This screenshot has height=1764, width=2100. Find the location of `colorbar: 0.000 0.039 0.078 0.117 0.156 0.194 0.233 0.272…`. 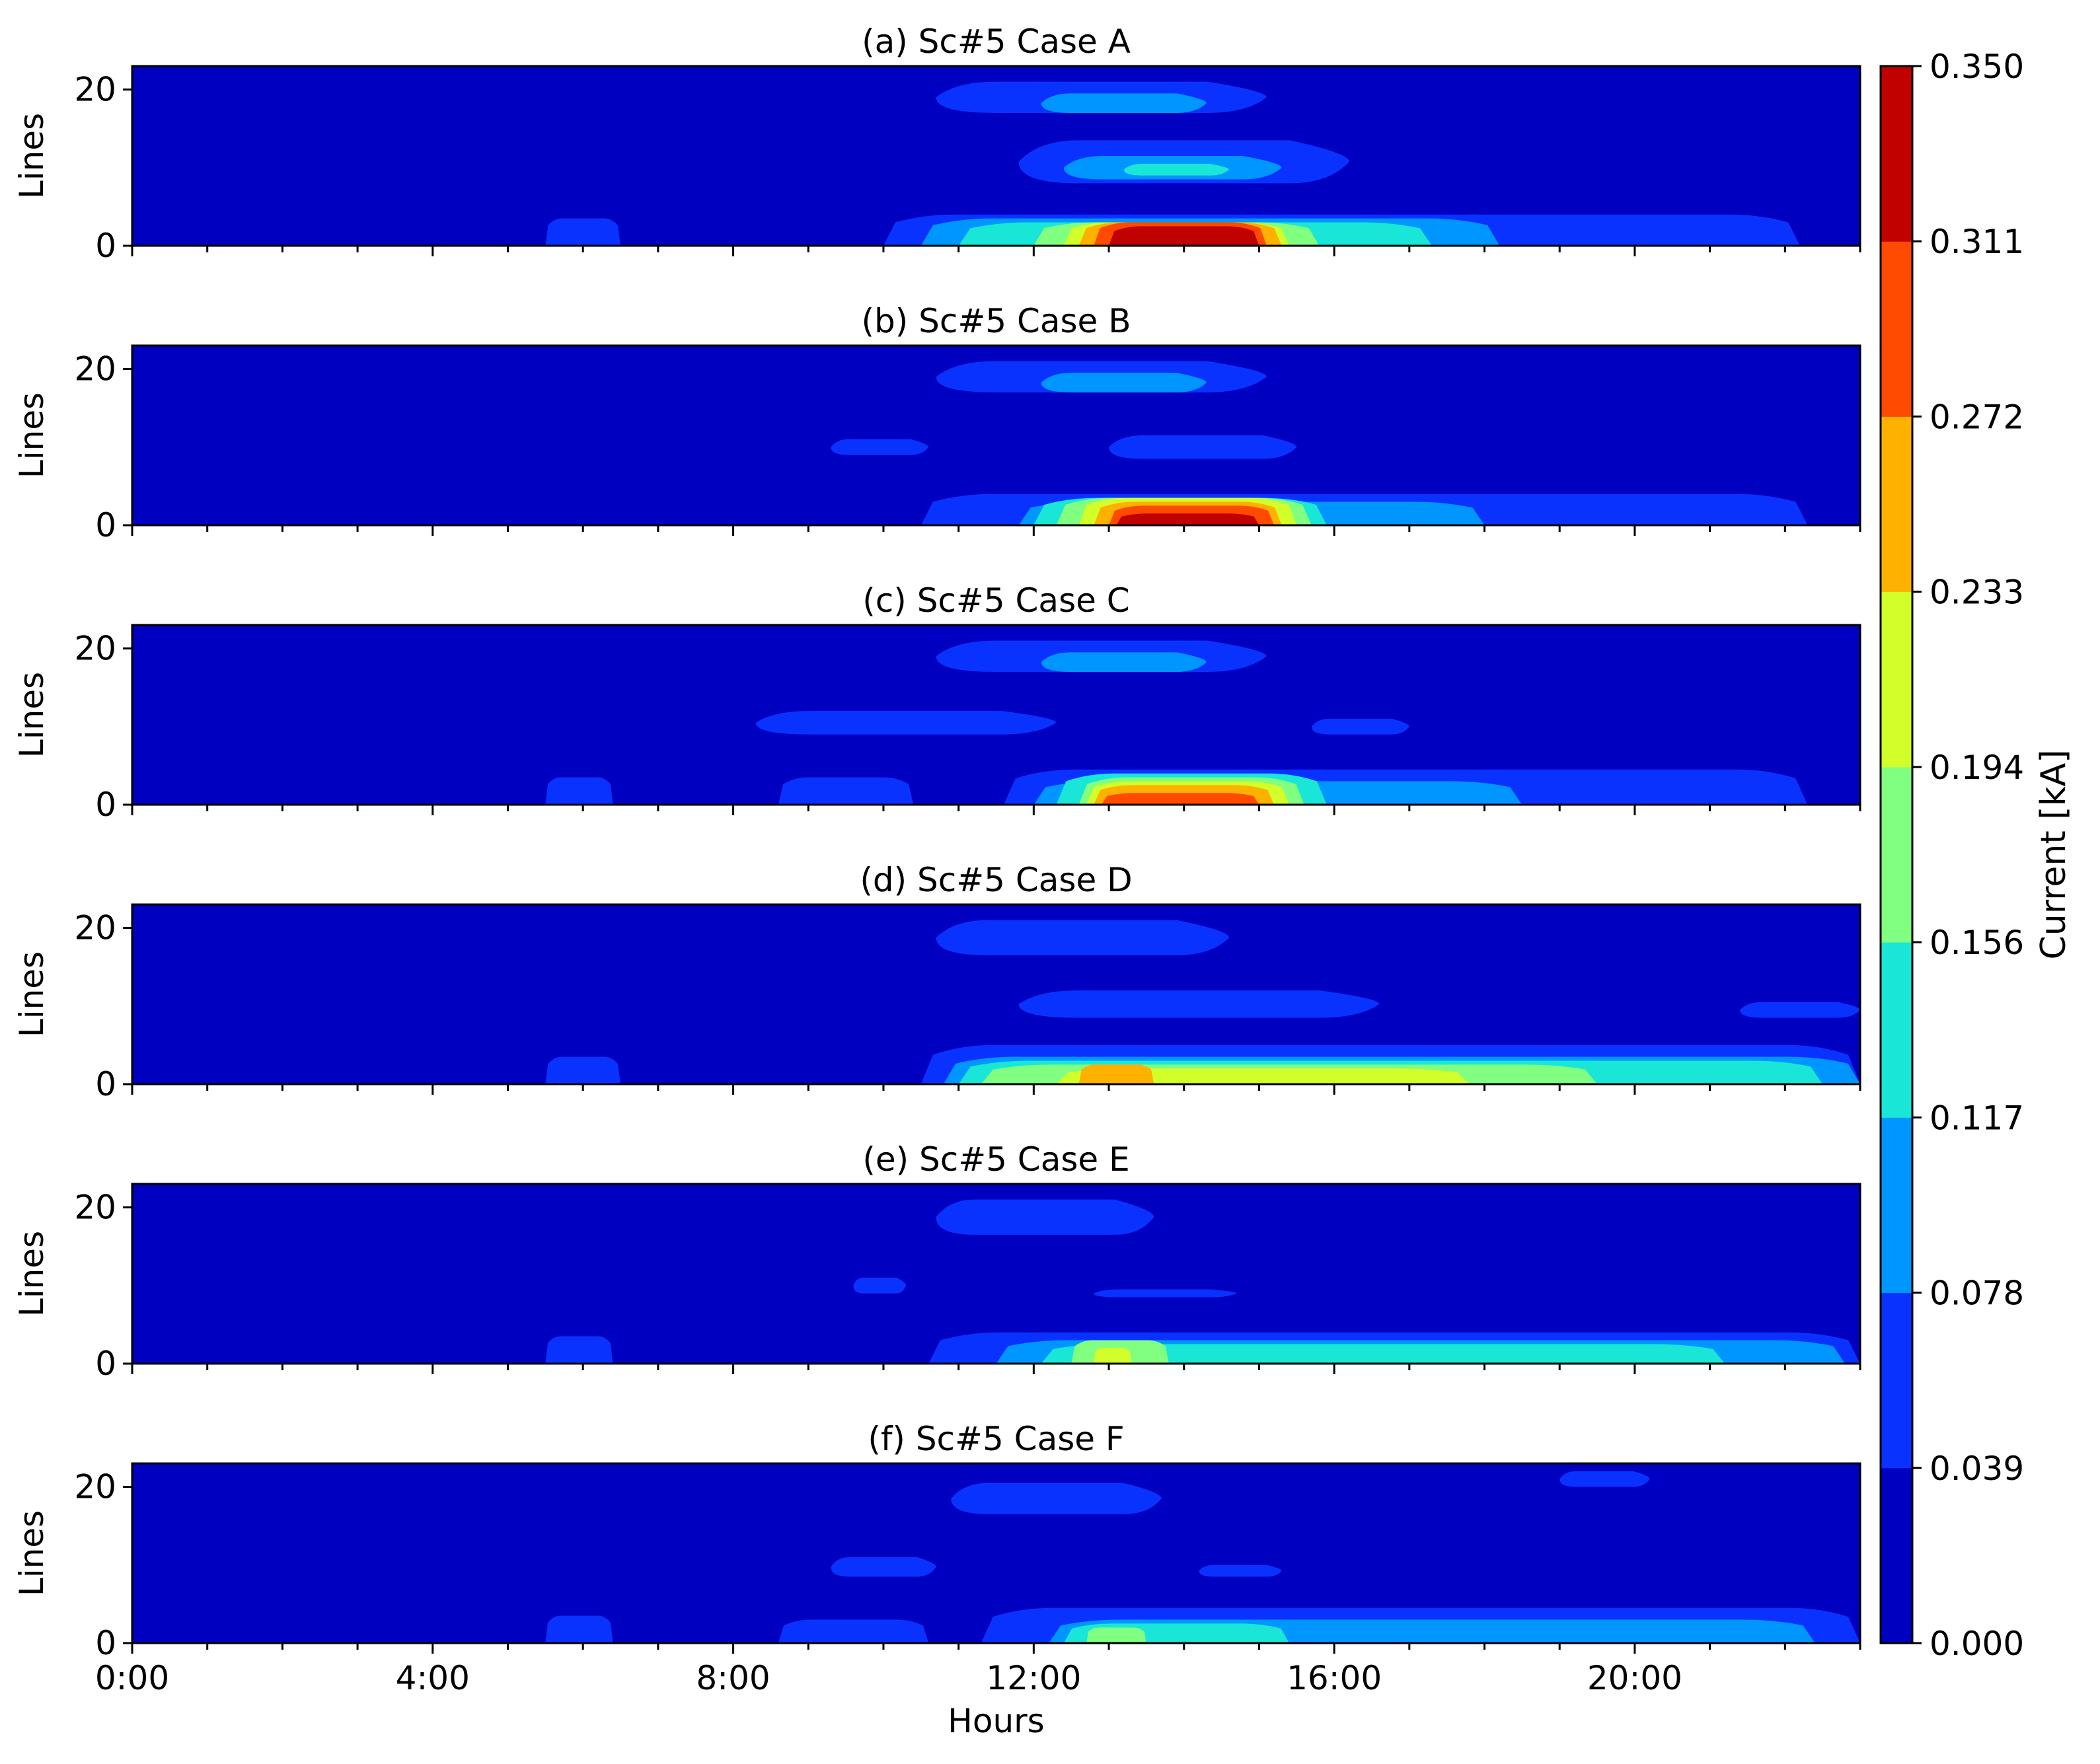

colorbar: 0.000 0.039 0.078 0.117 0.156 0.194 0.233 0.272… is located at coordinates (1977, 855).